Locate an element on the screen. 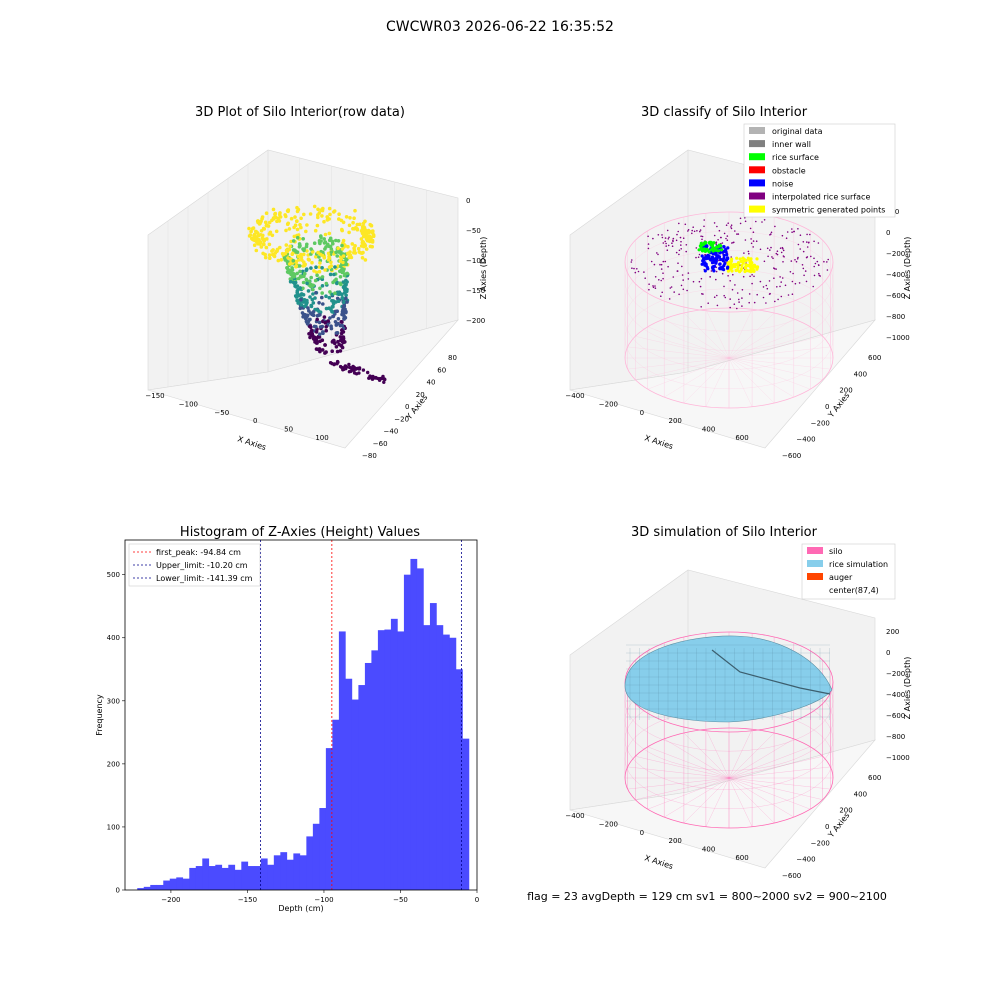 This screenshot has width=1000, height=1000. y-tick-label: −200 is located at coordinates (820, 423).